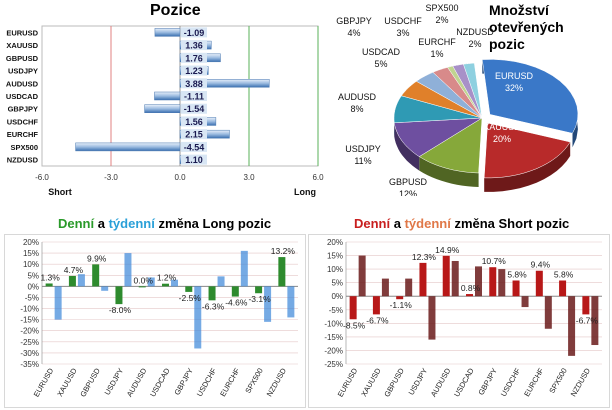  Describe the element at coordinates (23, 160) in the screenshot. I see `category-label: NZDUSD` at that location.